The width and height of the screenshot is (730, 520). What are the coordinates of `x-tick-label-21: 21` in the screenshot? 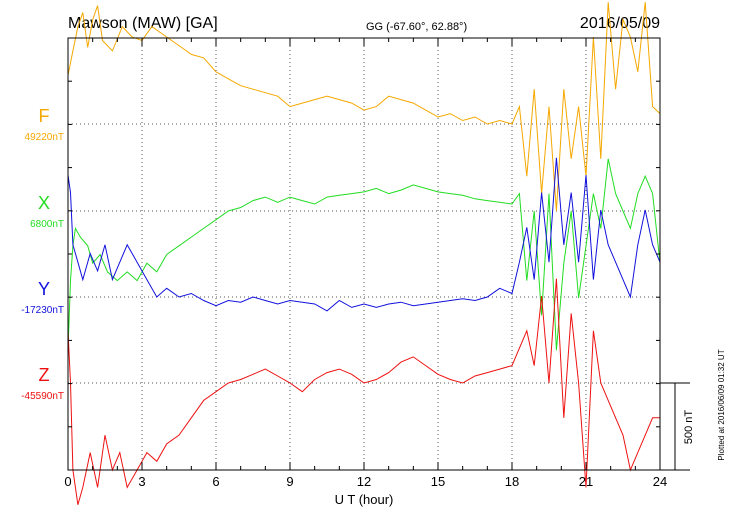 It's located at (586, 481).